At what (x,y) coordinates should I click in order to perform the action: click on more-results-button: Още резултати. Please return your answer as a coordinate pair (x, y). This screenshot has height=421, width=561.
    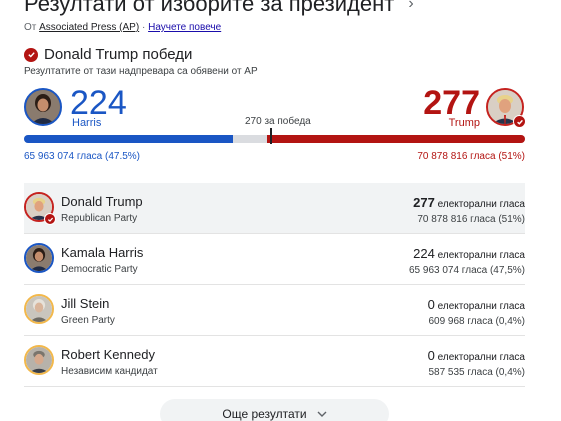
    Looking at the image, I should click on (274, 410).